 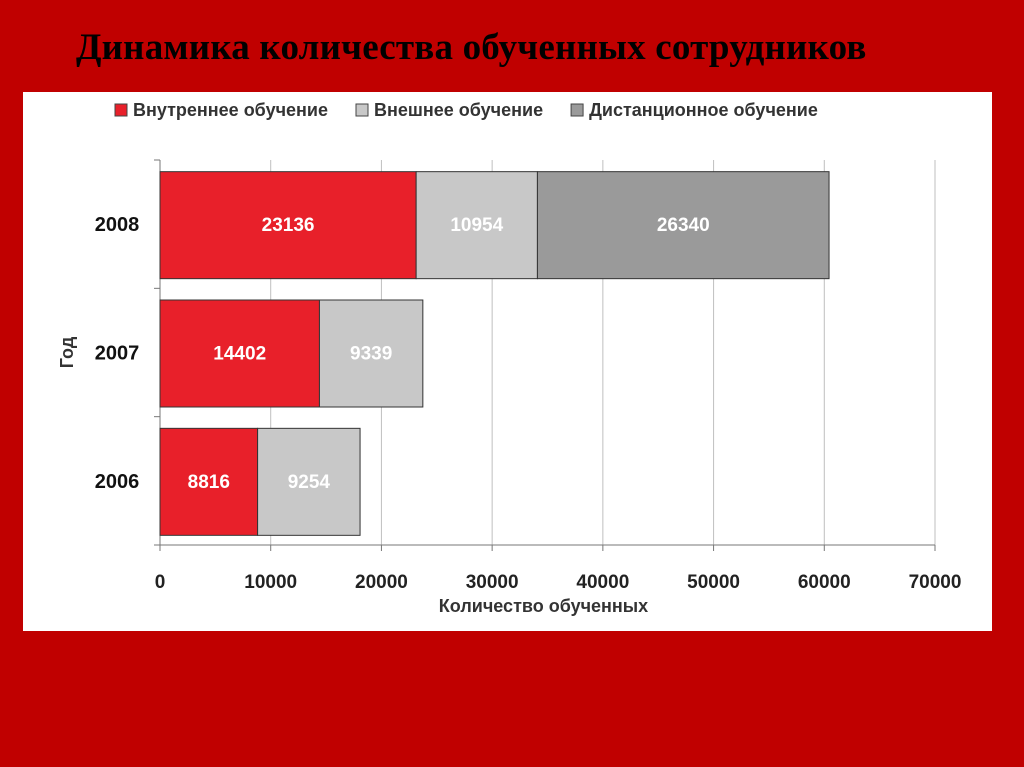 I want to click on data-label-2008-series-3: 26340, so click(x=683, y=225).